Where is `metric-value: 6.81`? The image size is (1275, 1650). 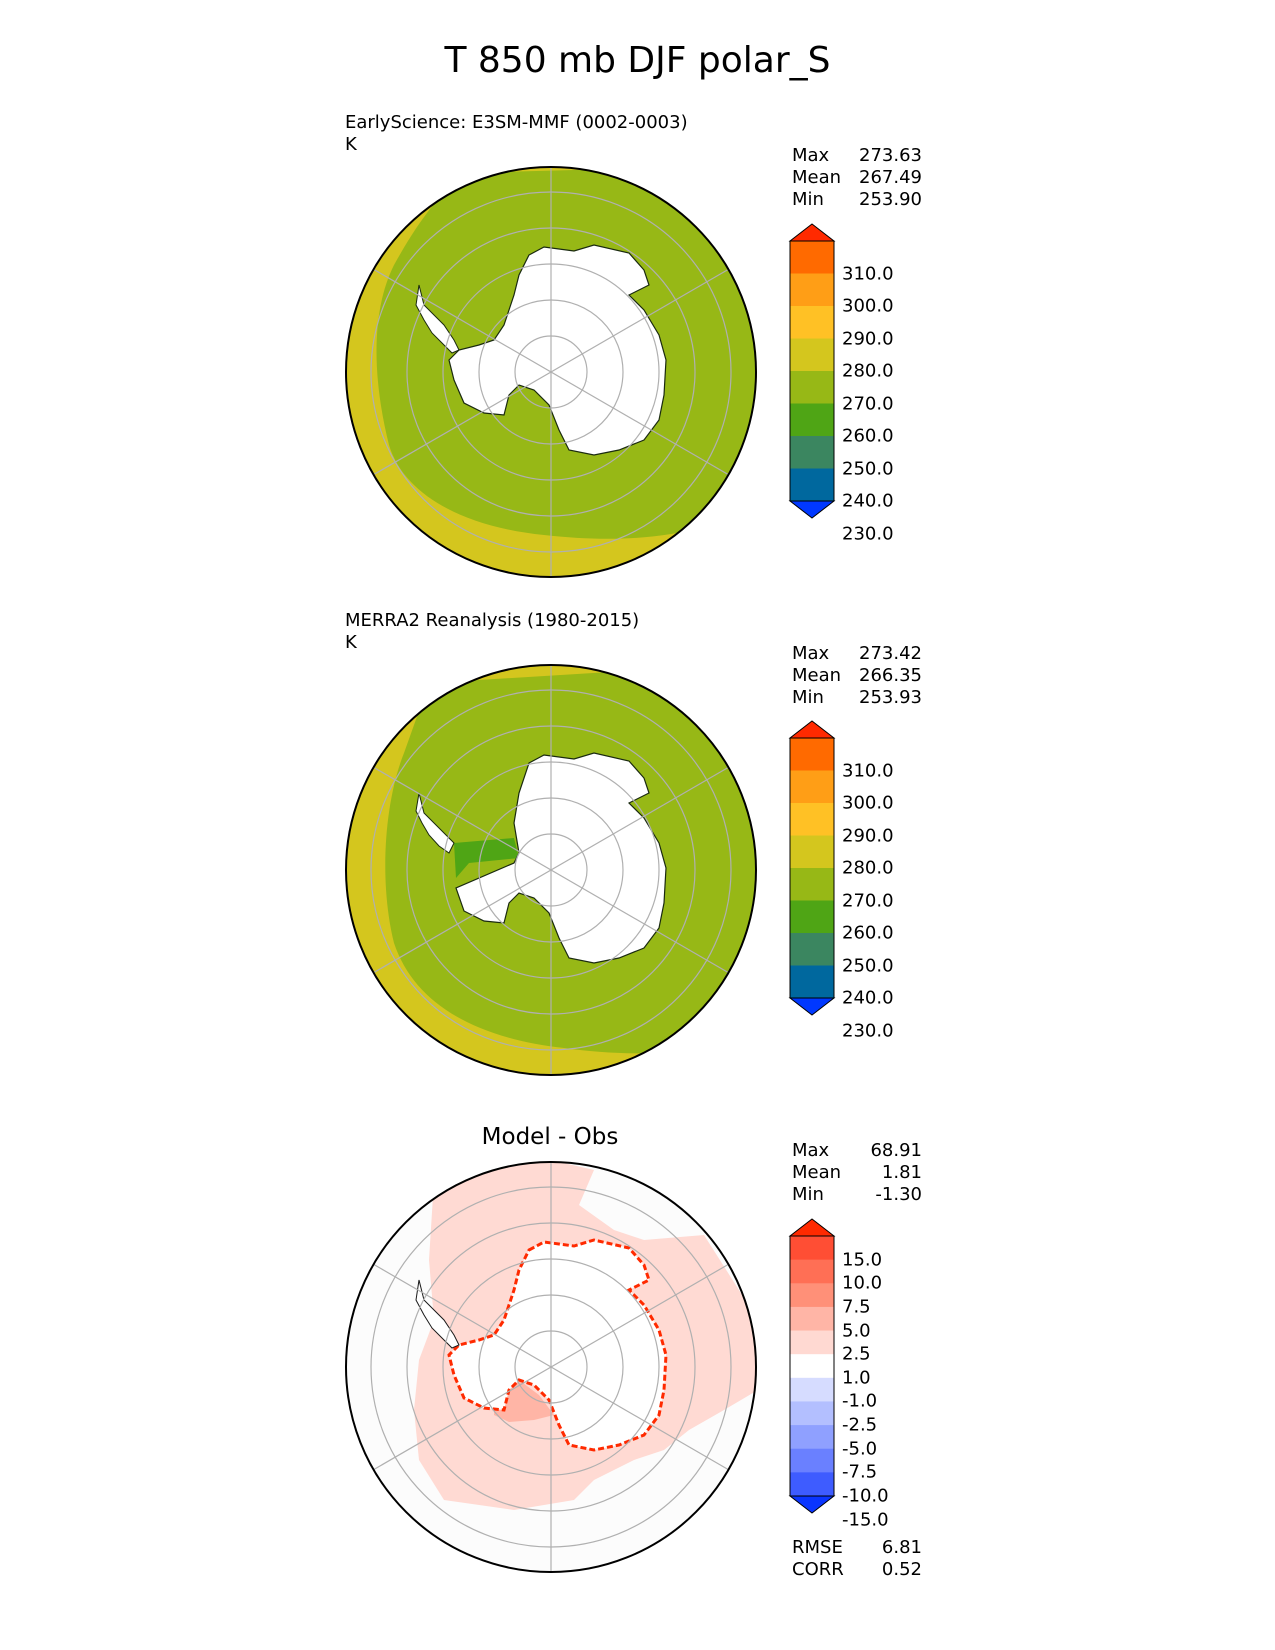
metric-value: 6.81 is located at coordinates (901, 1547).